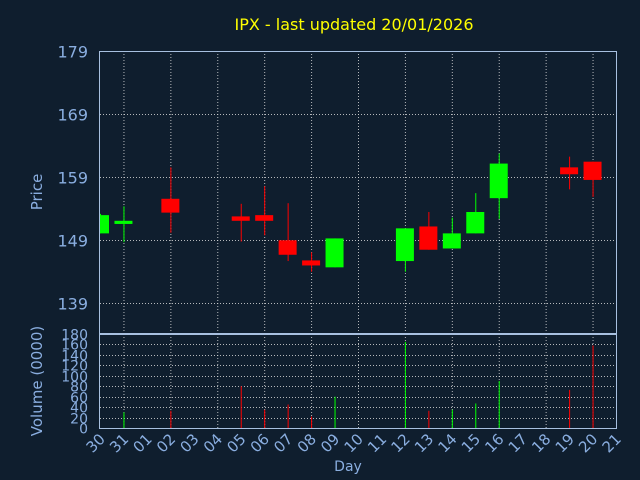 The image size is (640, 480). What do you see at coordinates (74, 367) in the screenshot?
I see `volume-tick-label: 120` at bounding box center [74, 367].